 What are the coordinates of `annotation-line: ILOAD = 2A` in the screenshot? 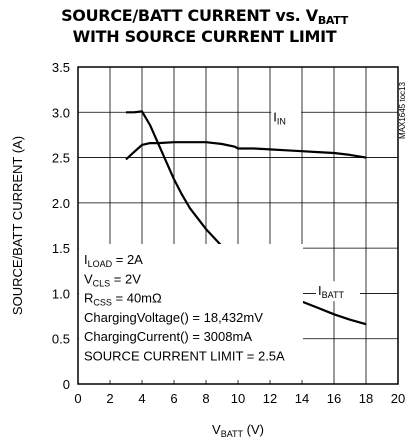 It's located at (113, 260).